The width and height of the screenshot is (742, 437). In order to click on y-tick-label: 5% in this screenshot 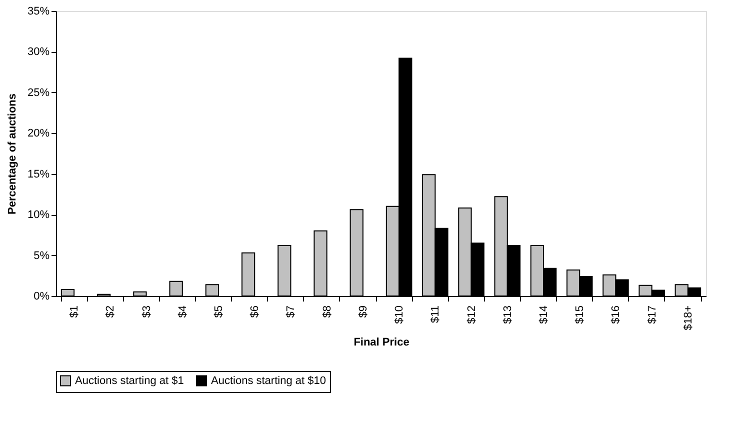, I will do `click(42, 256)`.